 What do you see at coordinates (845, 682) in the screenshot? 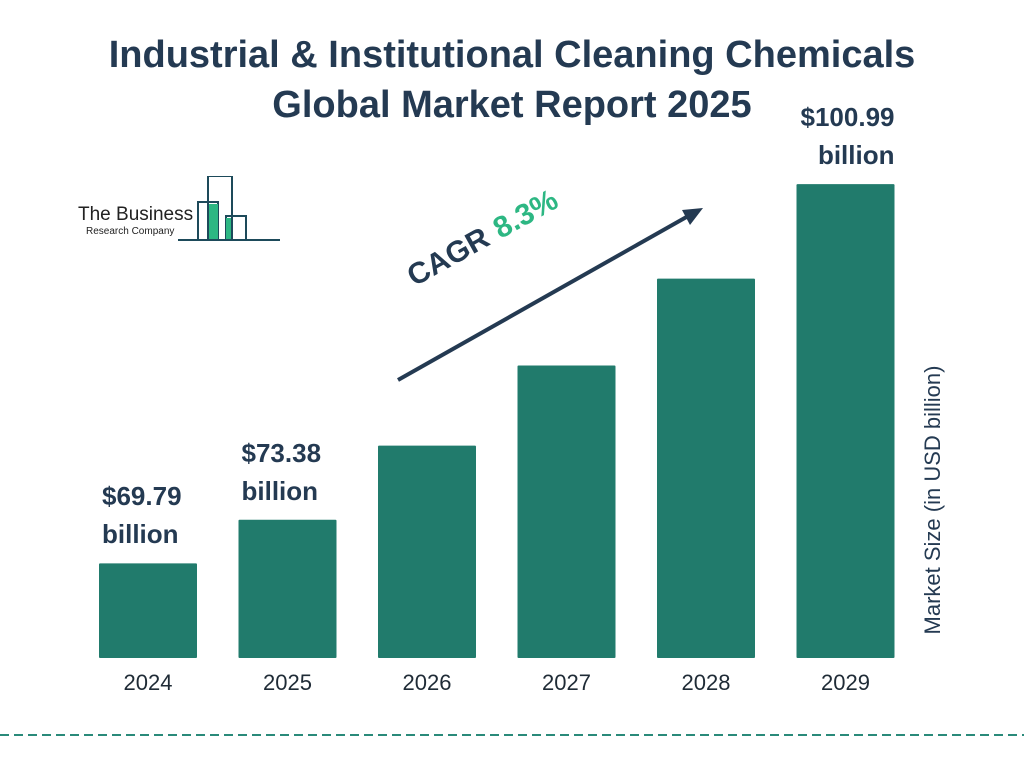
I see `x-tick-label: 2029` at bounding box center [845, 682].